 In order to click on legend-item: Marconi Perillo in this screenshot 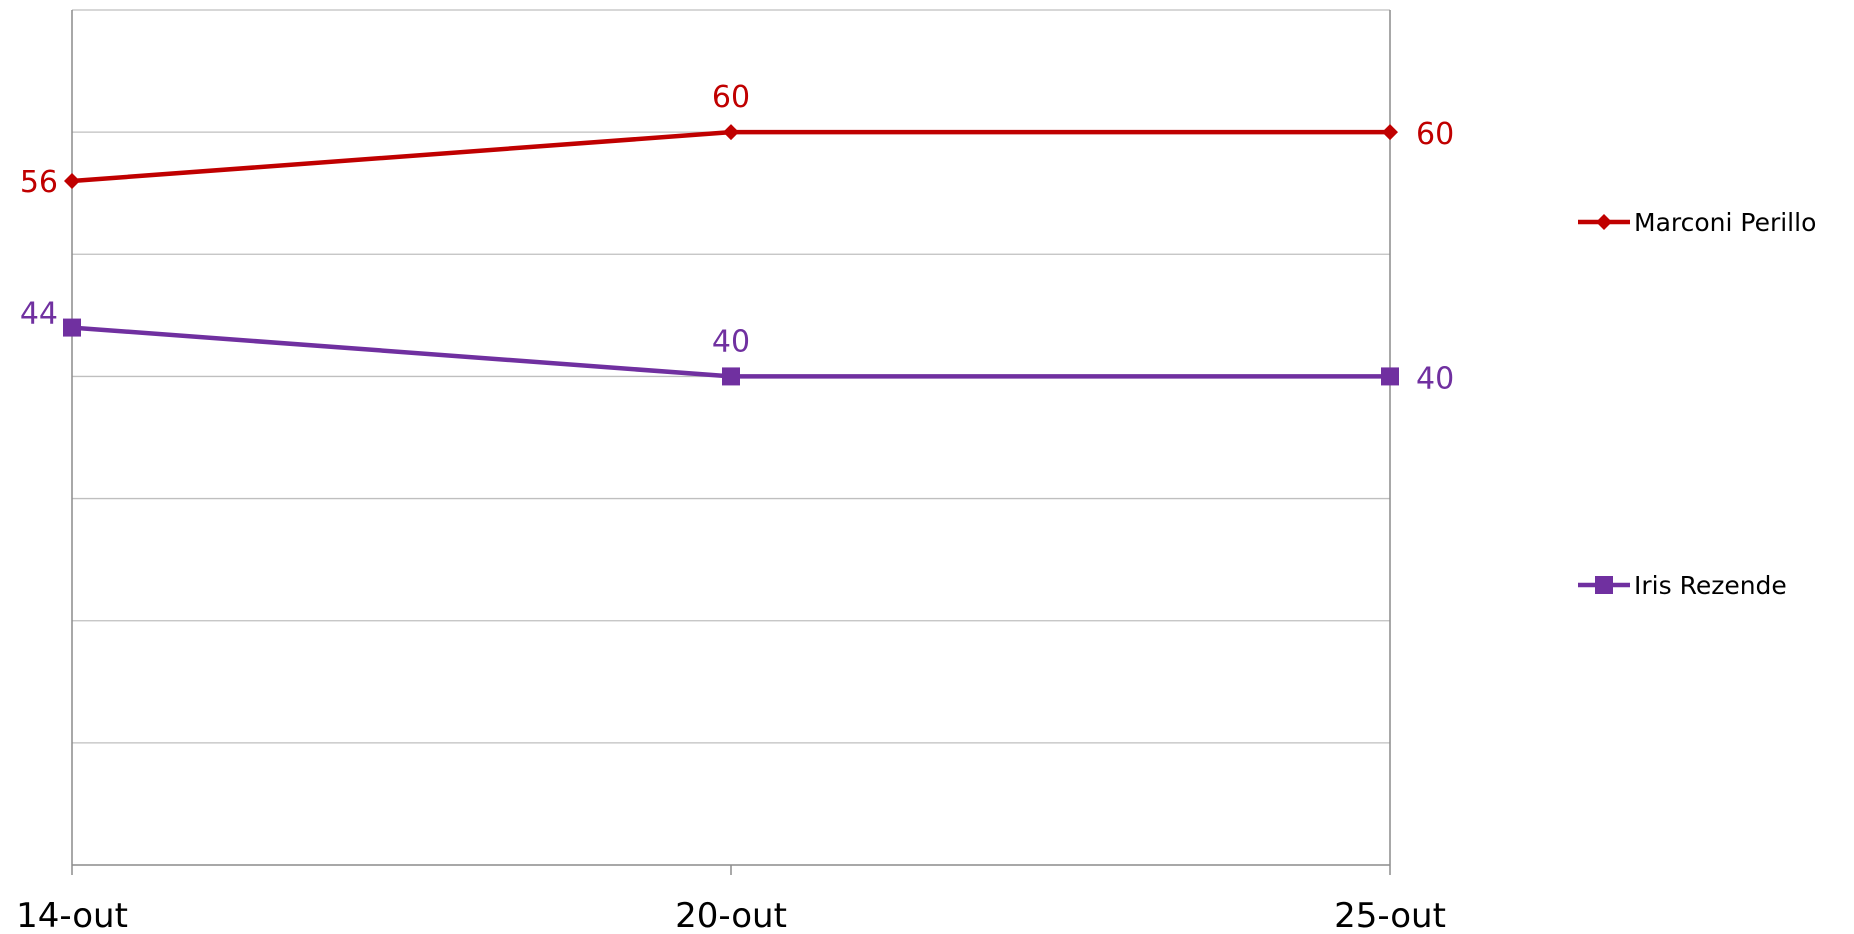, I will do `click(1697, 222)`.